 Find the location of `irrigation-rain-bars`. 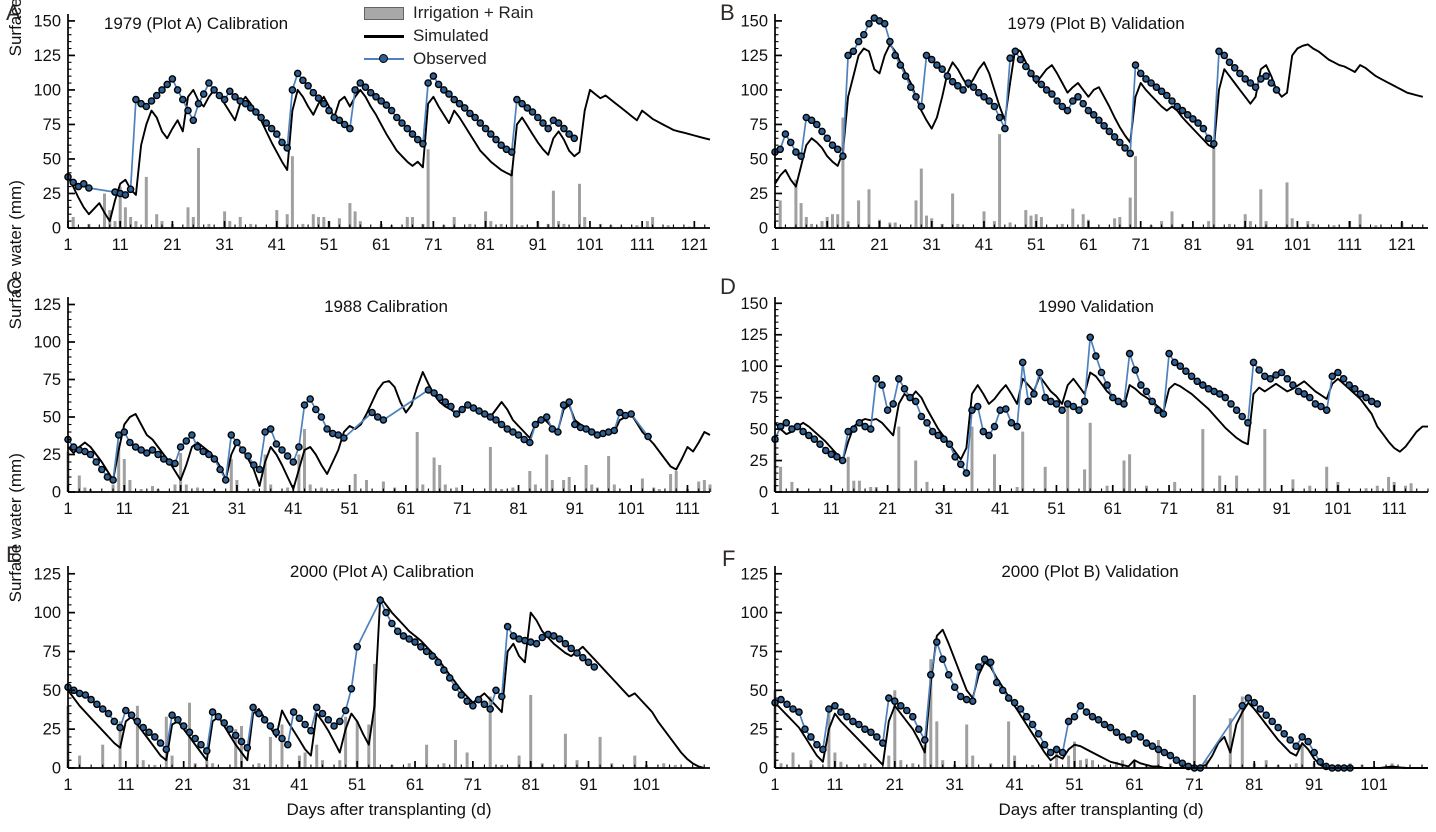

irrigation-rain-bars is located at coordinates (381, 187).